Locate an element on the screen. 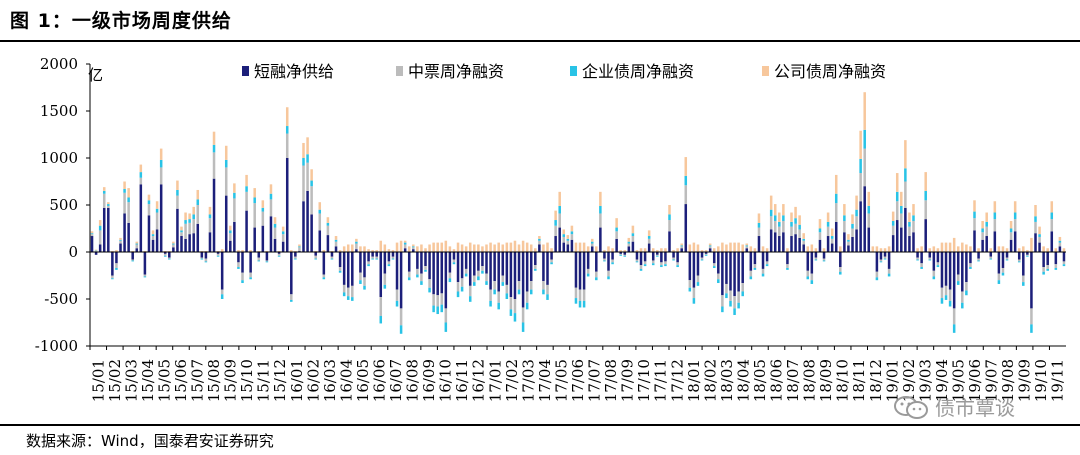 The image size is (1080, 455). x-tick-label: 15/05 is located at coordinates (164, 380).